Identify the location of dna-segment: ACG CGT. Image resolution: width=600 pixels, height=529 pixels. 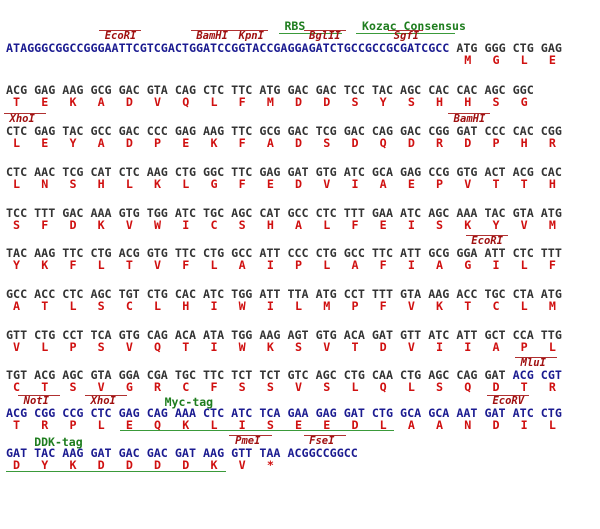
(537, 375).